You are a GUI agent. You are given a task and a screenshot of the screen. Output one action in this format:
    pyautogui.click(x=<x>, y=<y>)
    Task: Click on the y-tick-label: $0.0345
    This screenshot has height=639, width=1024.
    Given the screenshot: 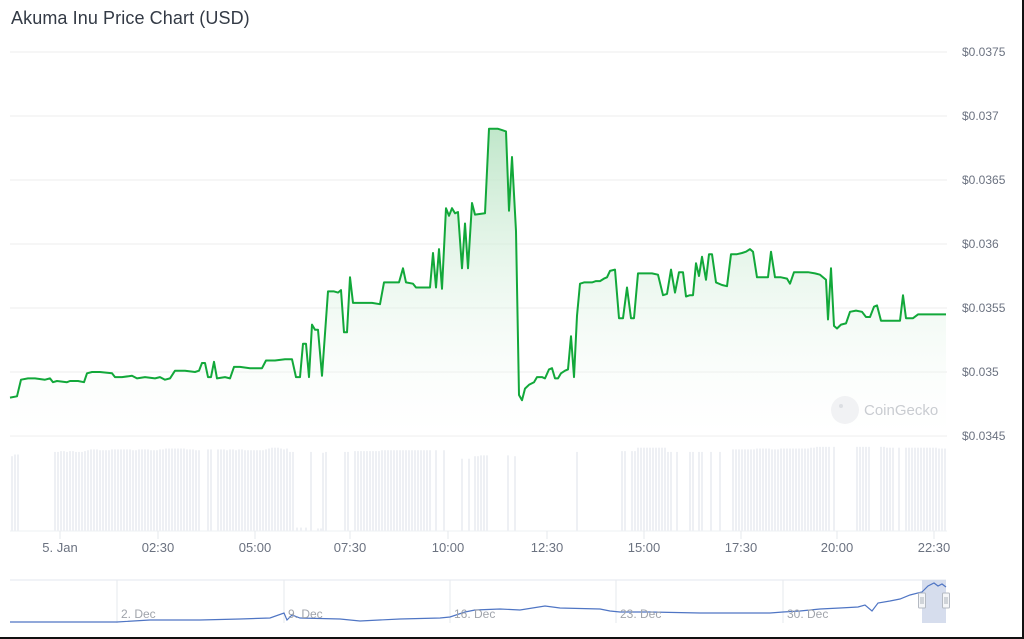 What is the action you would take?
    pyautogui.click(x=984, y=436)
    